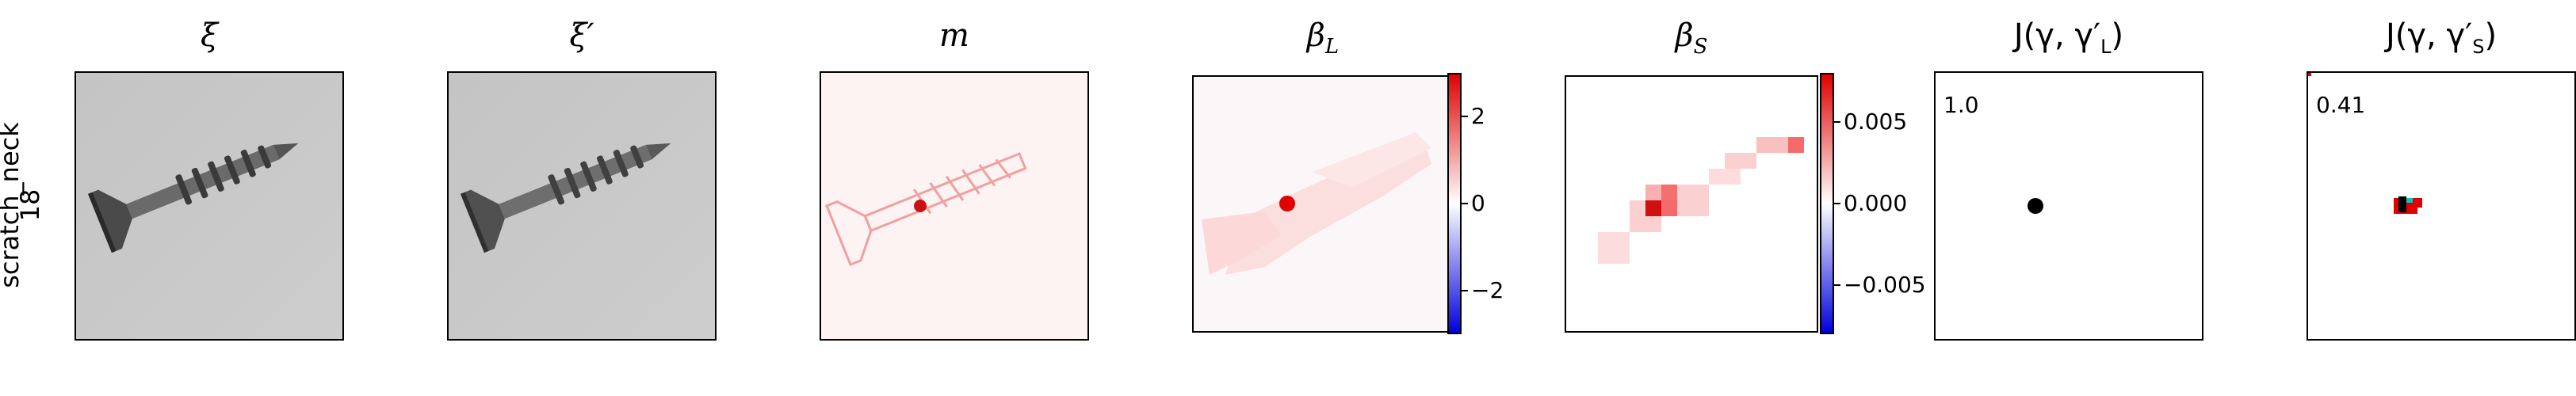 This screenshot has width=2576, height=396. I want to click on image-beta-l, so click(1323, 204).